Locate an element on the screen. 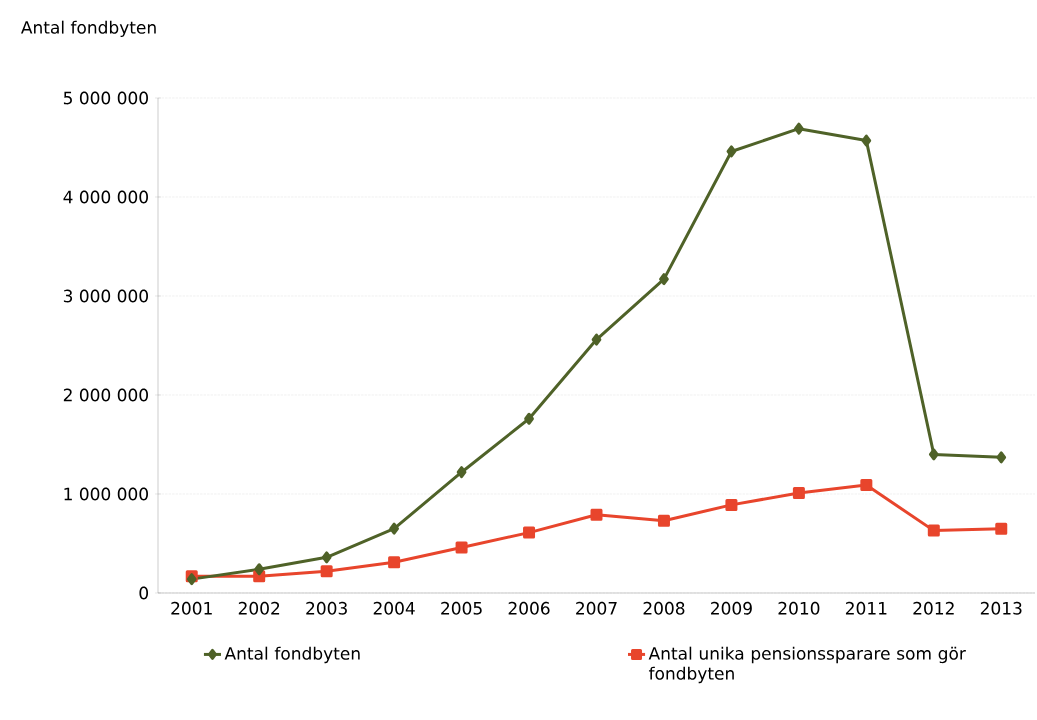 This screenshot has width=1037, height=720. x-tick-label: 2006 is located at coordinates (529, 608).